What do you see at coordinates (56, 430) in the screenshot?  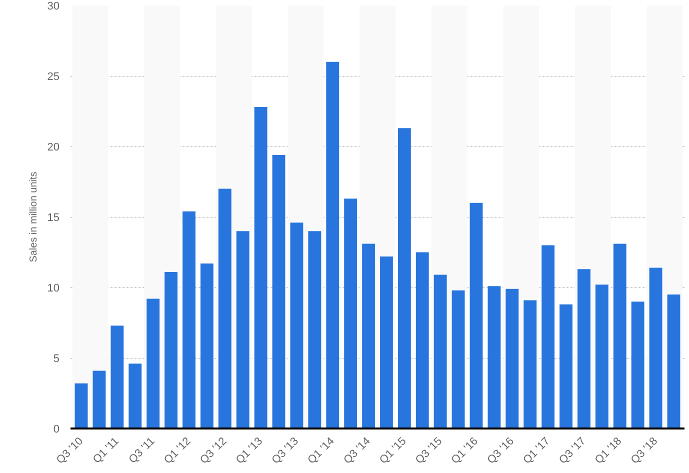 I see `y-tick-label: 0` at bounding box center [56, 430].